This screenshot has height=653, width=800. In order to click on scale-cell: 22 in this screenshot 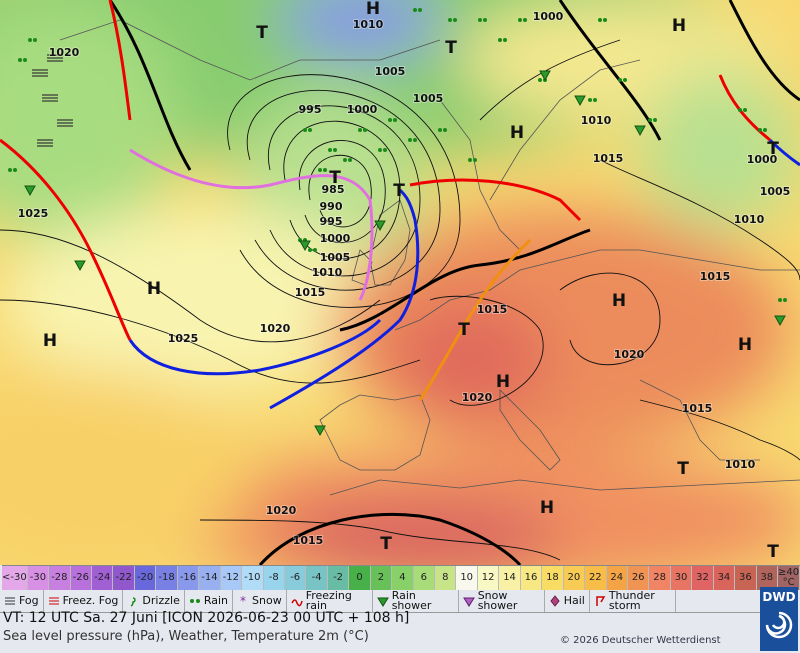, I will do `click(596, 578)`.